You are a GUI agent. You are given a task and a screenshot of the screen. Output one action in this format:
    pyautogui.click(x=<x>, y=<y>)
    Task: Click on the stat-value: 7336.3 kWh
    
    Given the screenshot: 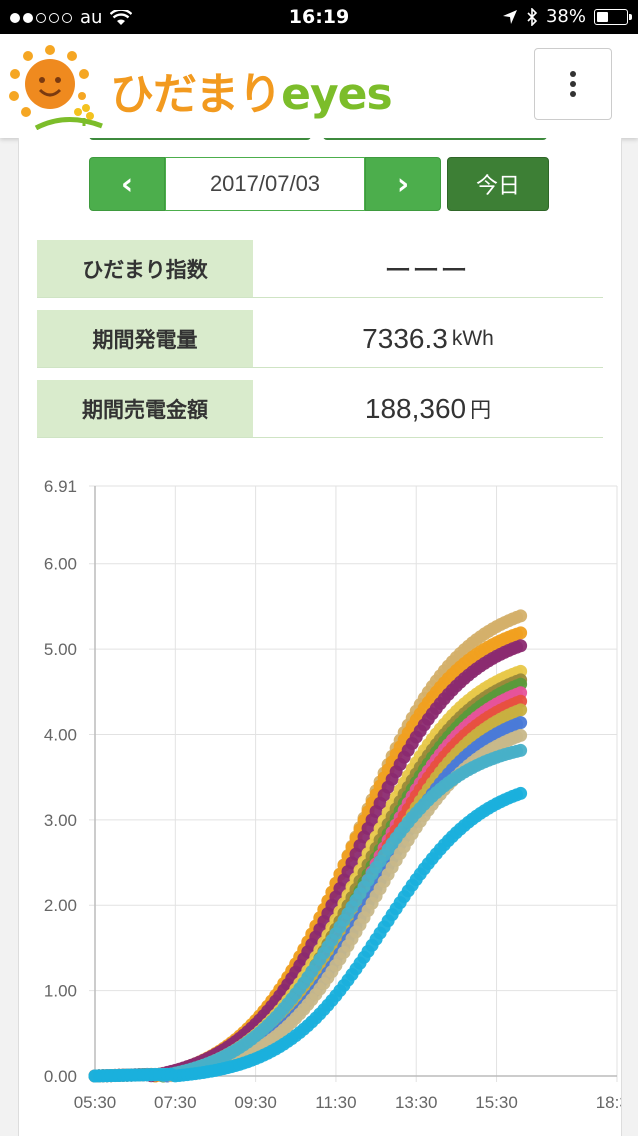 What is the action you would take?
    pyautogui.click(x=428, y=338)
    